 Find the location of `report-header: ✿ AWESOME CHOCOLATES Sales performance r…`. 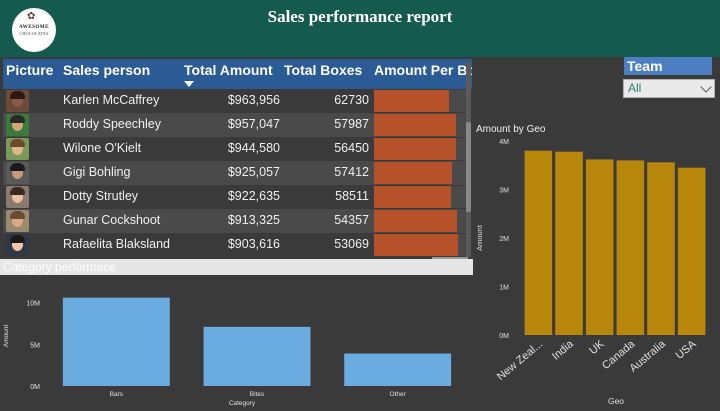

report-header: ✿ AWESOME CHOCOLATES Sales performance r… is located at coordinates (360, 28).